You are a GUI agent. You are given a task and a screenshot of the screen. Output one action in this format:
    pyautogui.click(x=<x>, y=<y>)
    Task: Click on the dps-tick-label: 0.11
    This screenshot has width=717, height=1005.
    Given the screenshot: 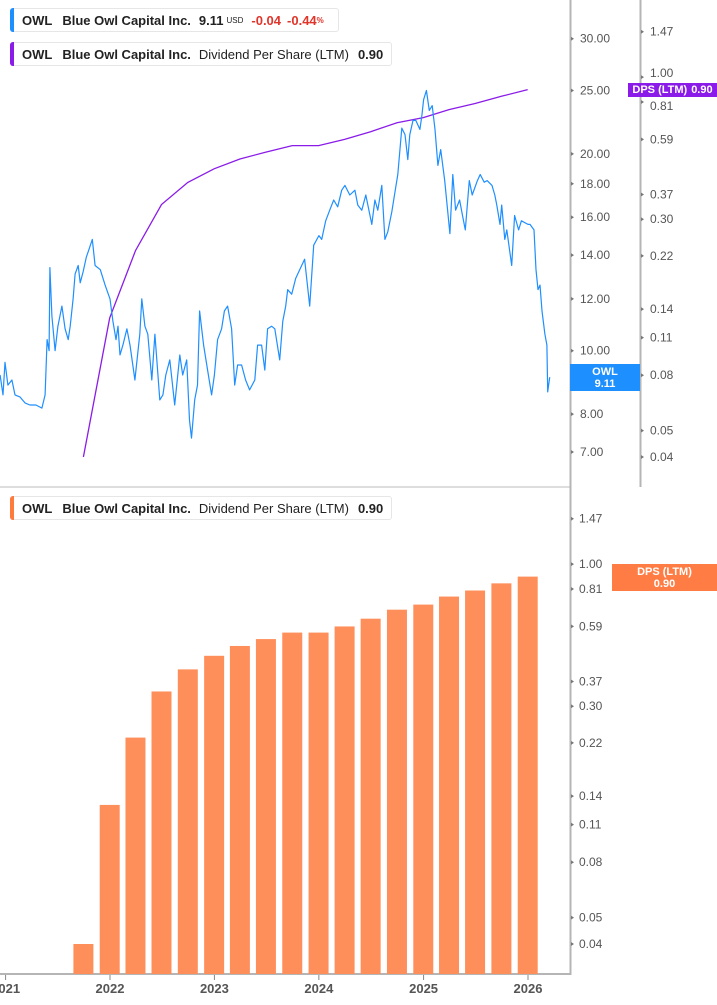 What is the action you would take?
    pyautogui.click(x=661, y=338)
    